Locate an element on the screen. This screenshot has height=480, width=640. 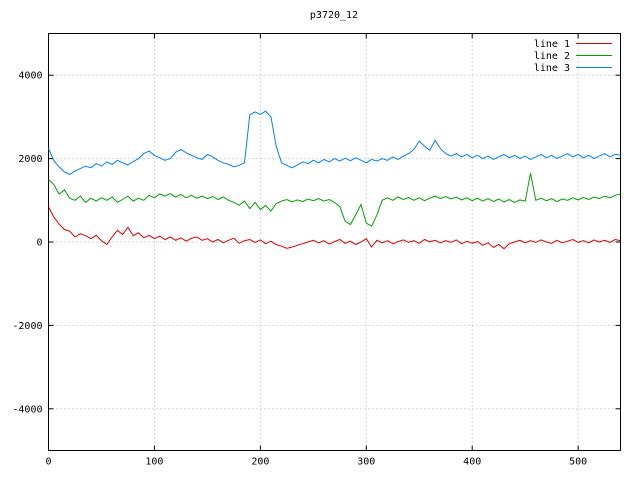
y-tick-label: 0 is located at coordinates (39, 243).